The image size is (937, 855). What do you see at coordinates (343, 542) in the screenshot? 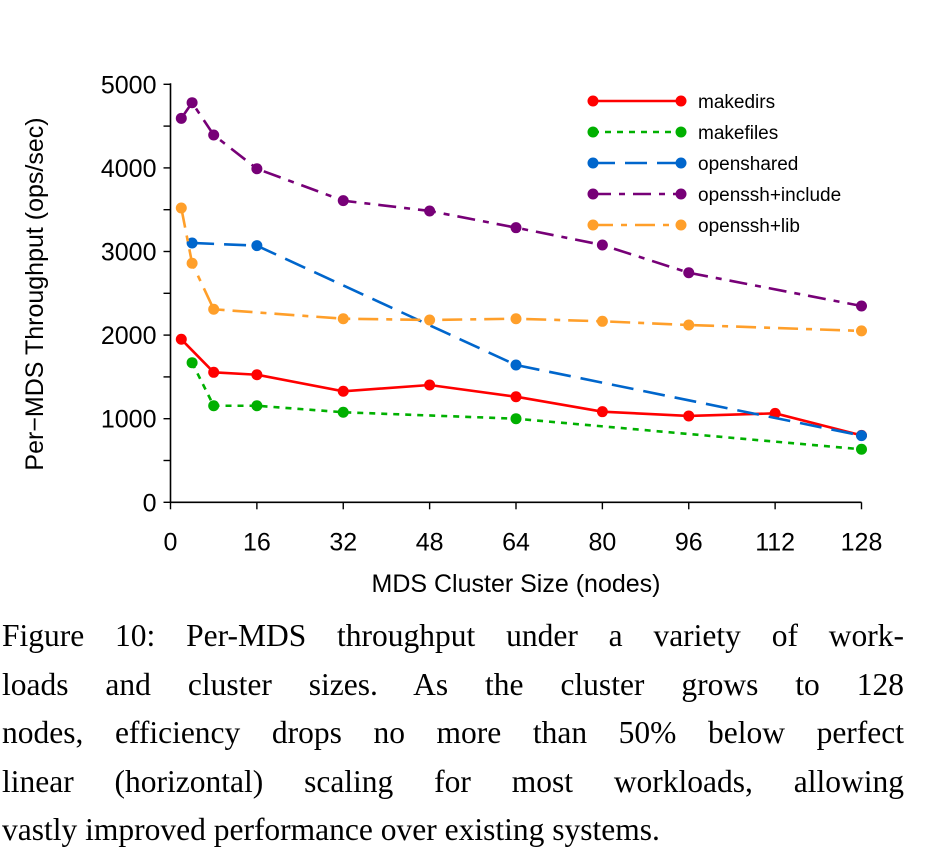
I see `x-tick-label: 32` at bounding box center [343, 542].